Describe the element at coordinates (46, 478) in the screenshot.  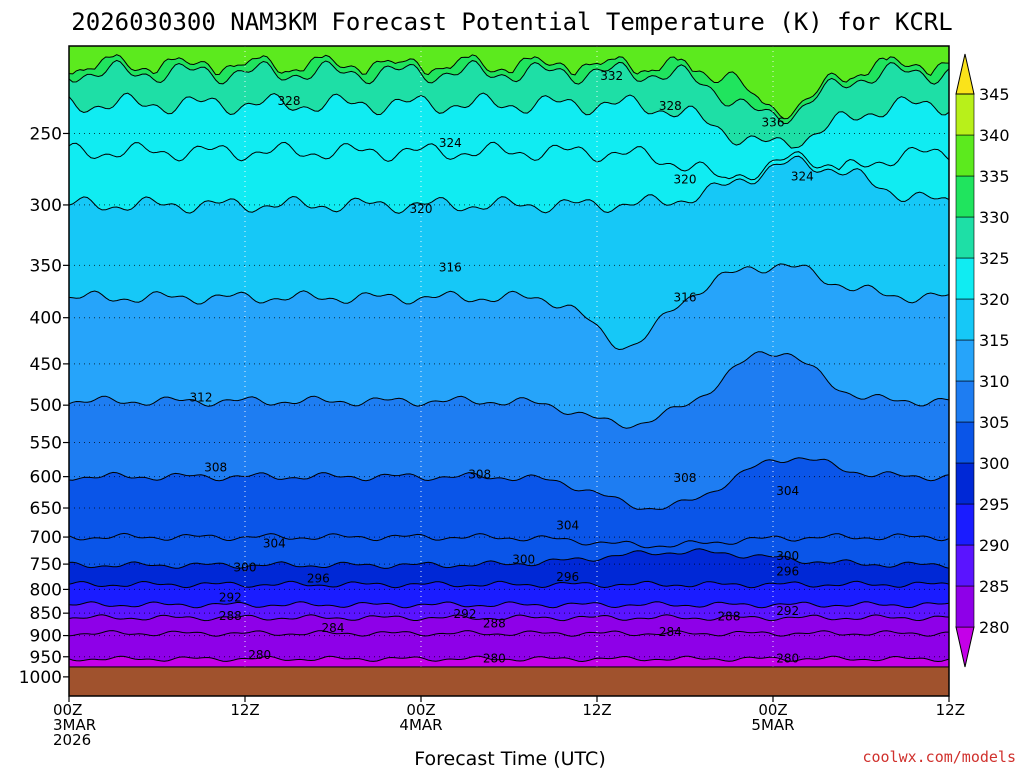
I see `y-tick-label: 600` at that location.